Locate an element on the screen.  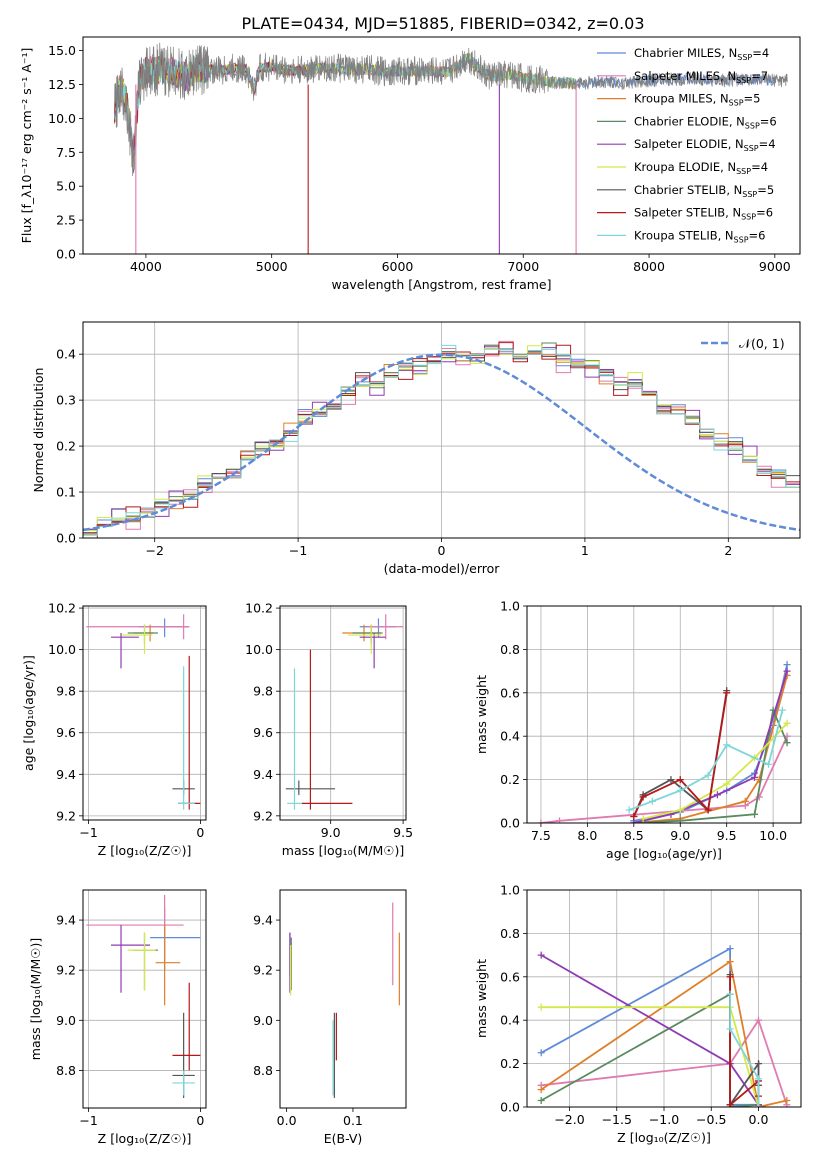
spectrum-ytick-label: 10.0 is located at coordinates (62, 118).